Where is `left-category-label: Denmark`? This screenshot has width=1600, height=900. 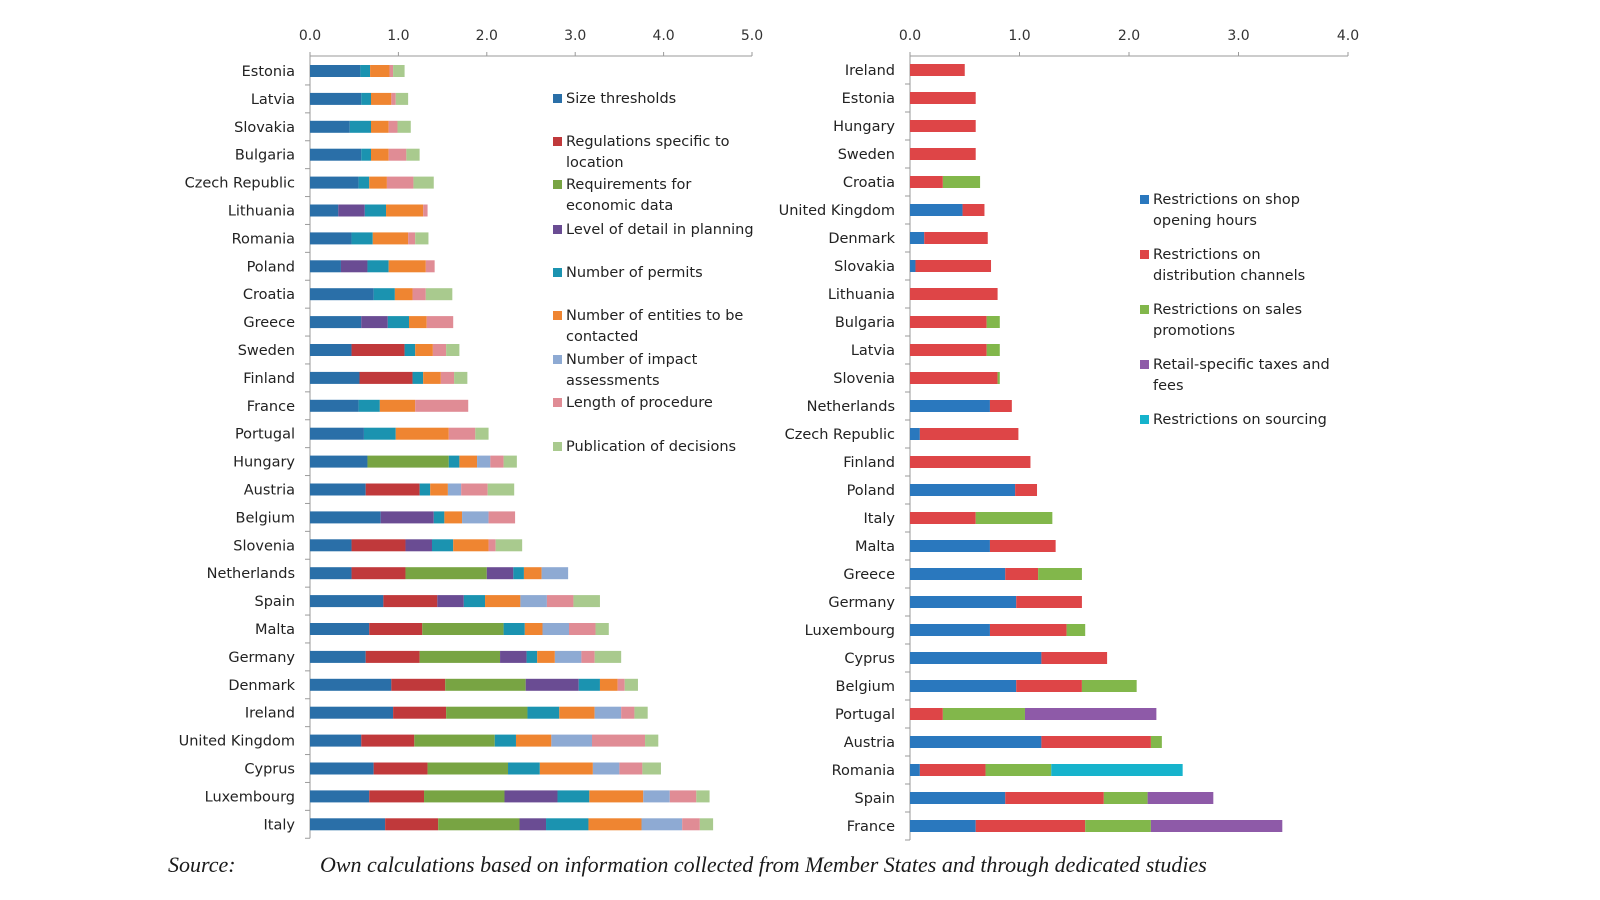
left-category-label: Denmark is located at coordinates (261, 686).